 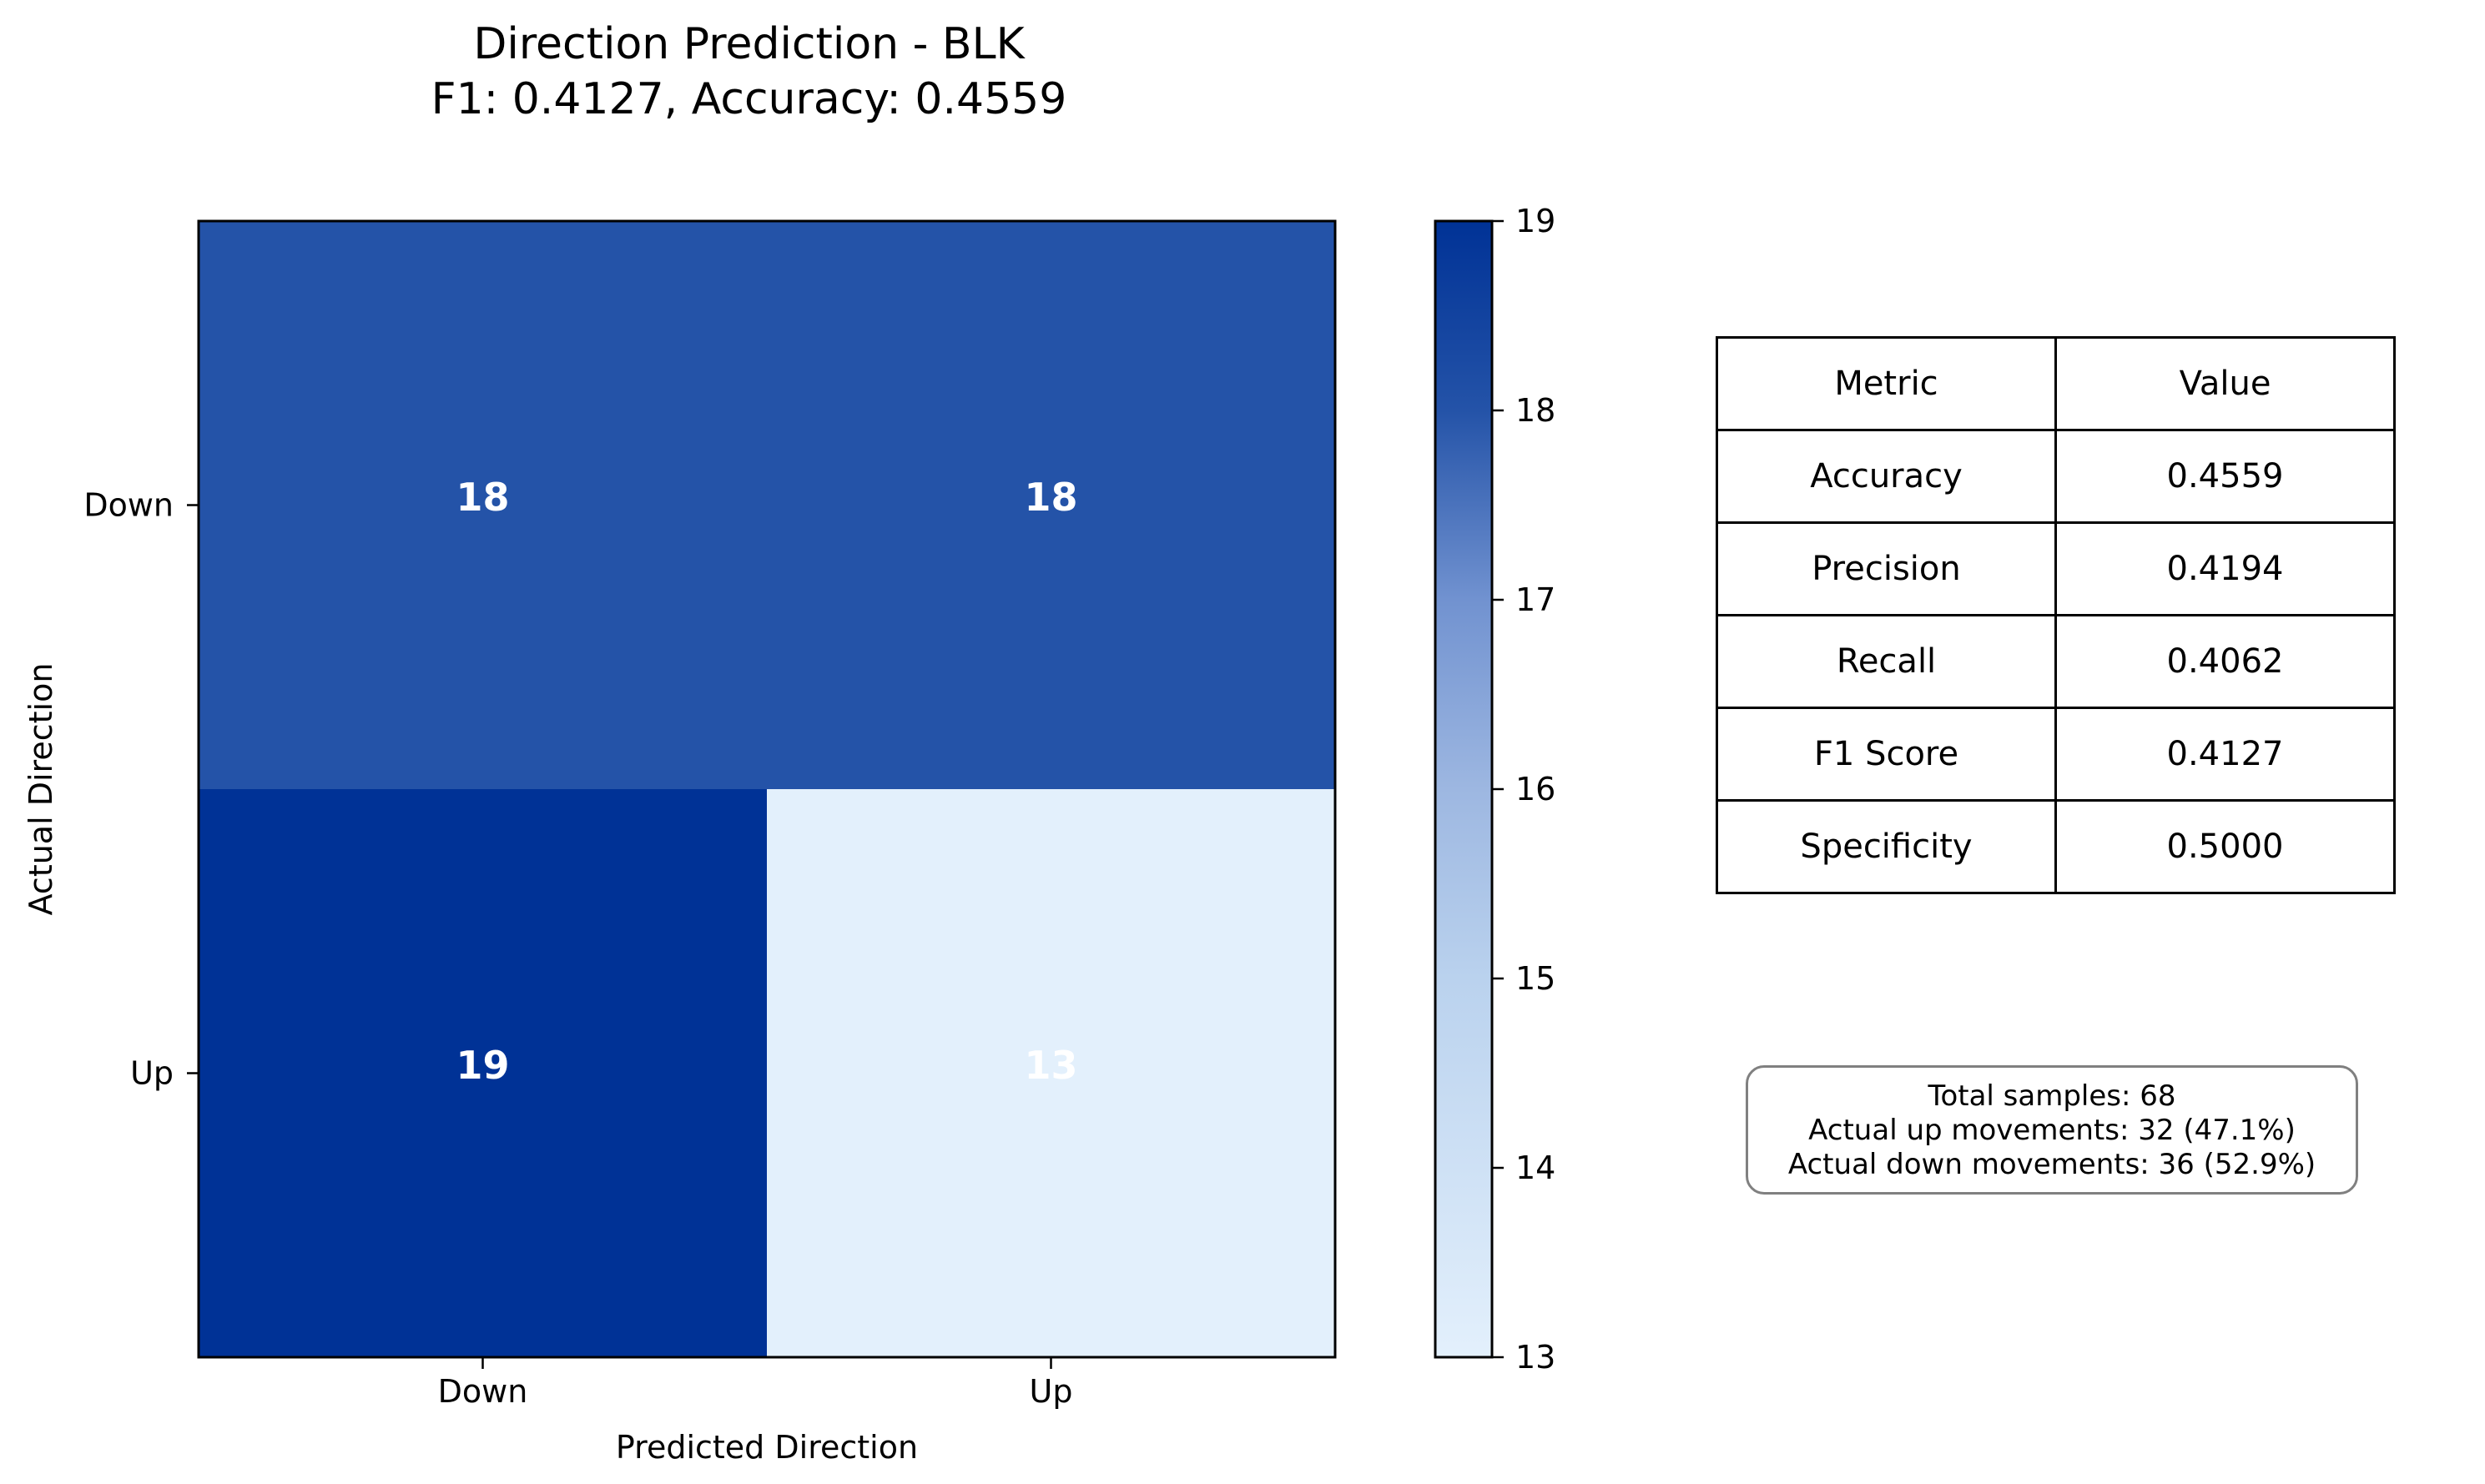 What do you see at coordinates (1535, 979) in the screenshot?
I see `colorbar-tick-label: 15` at bounding box center [1535, 979].